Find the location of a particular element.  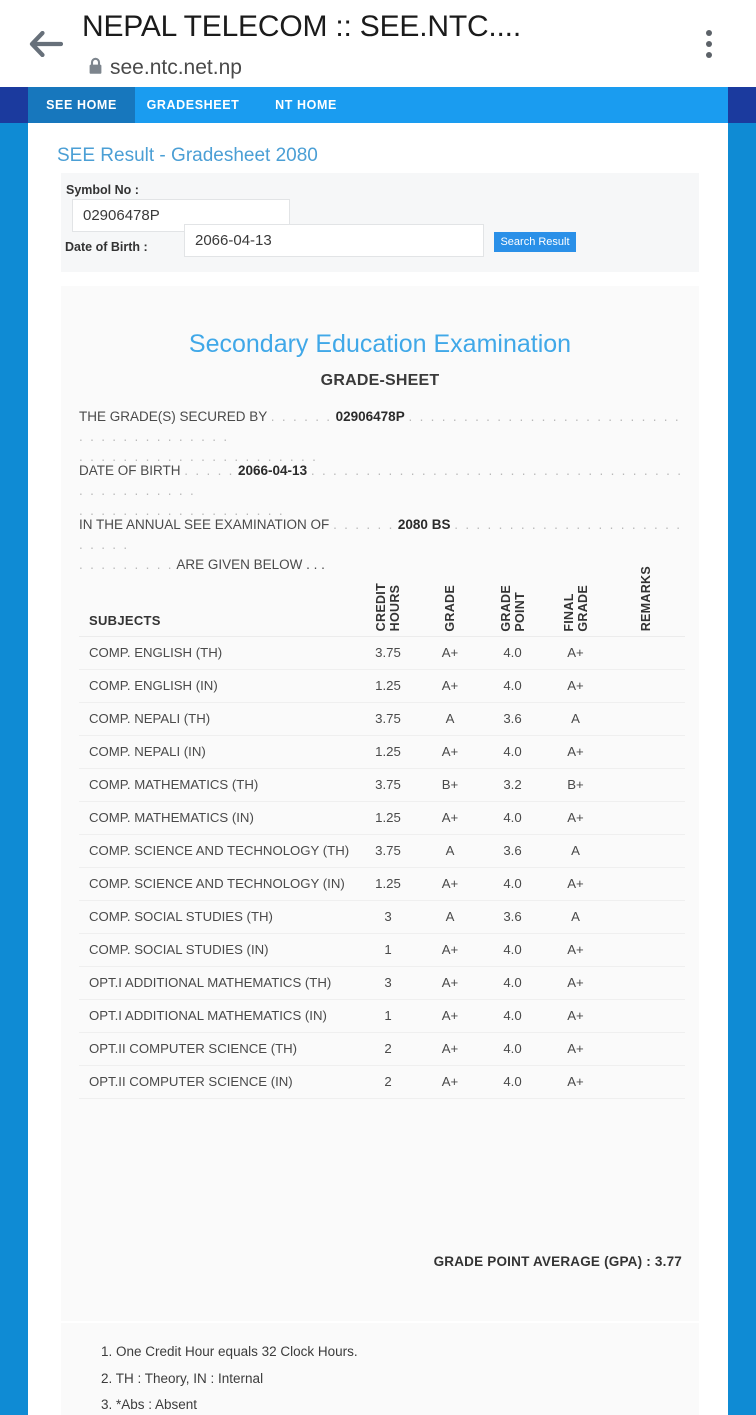

back-arrow-icon is located at coordinates (46, 44).